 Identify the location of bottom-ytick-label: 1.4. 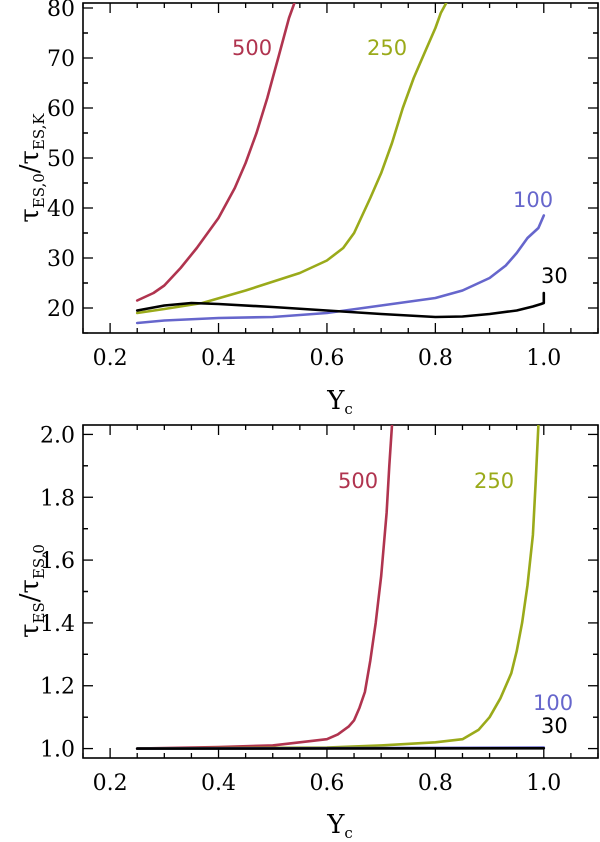
(57, 624).